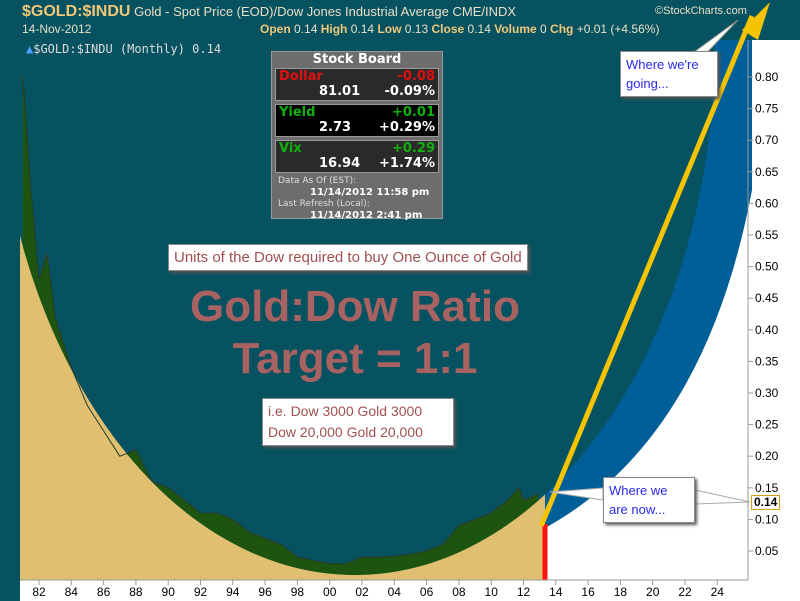 Image resolution: width=800 pixels, height=601 pixels. I want to click on x-tick-label: 92, so click(201, 592).